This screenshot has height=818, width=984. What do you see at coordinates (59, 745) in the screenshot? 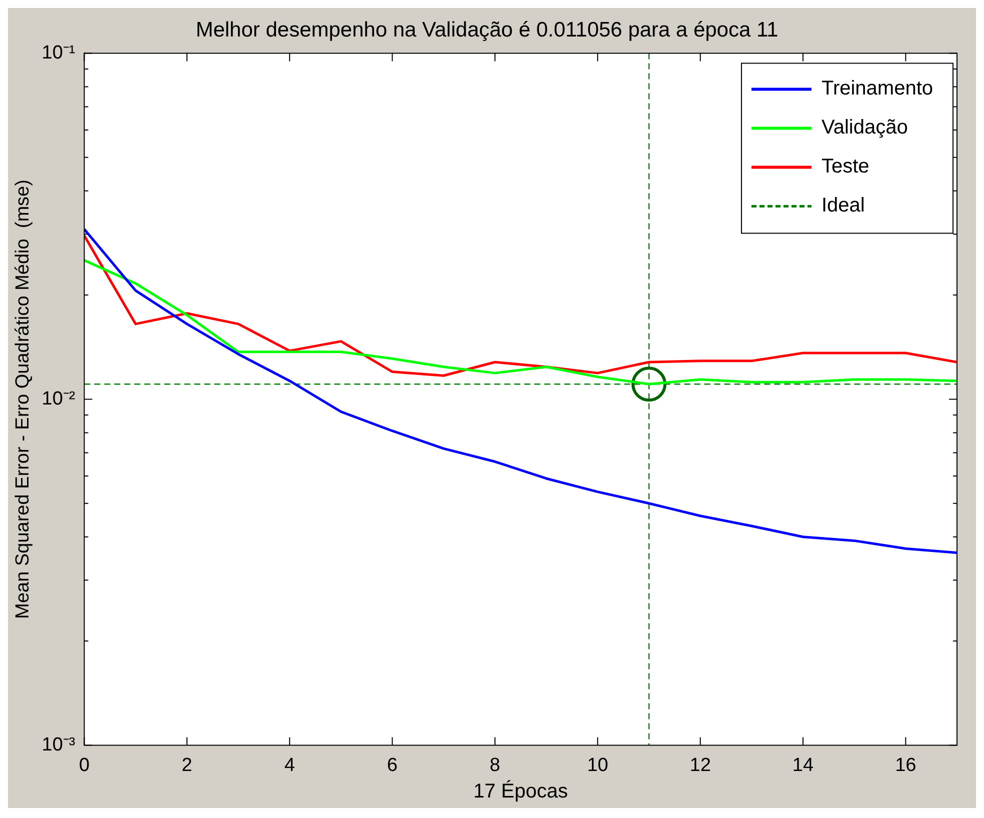
I see `y-tick-label: 10⁻³` at bounding box center [59, 745].